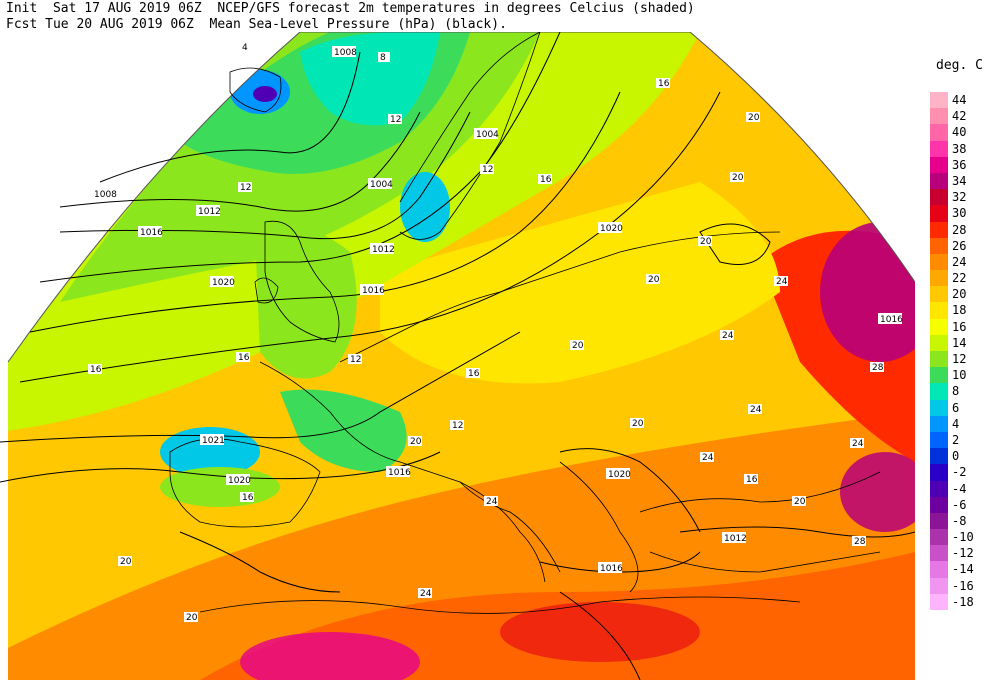  I want to click on legend-row: 18, so click(960, 310).